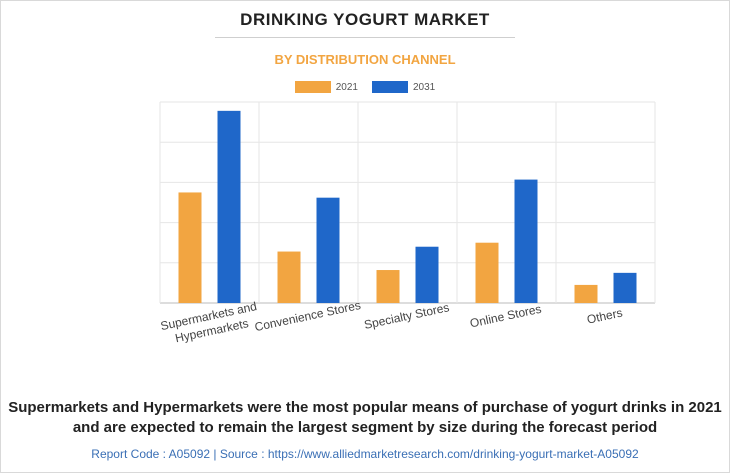 The image size is (730, 473). What do you see at coordinates (312, 87) in the screenshot?
I see `legend-swatch-2021` at bounding box center [312, 87].